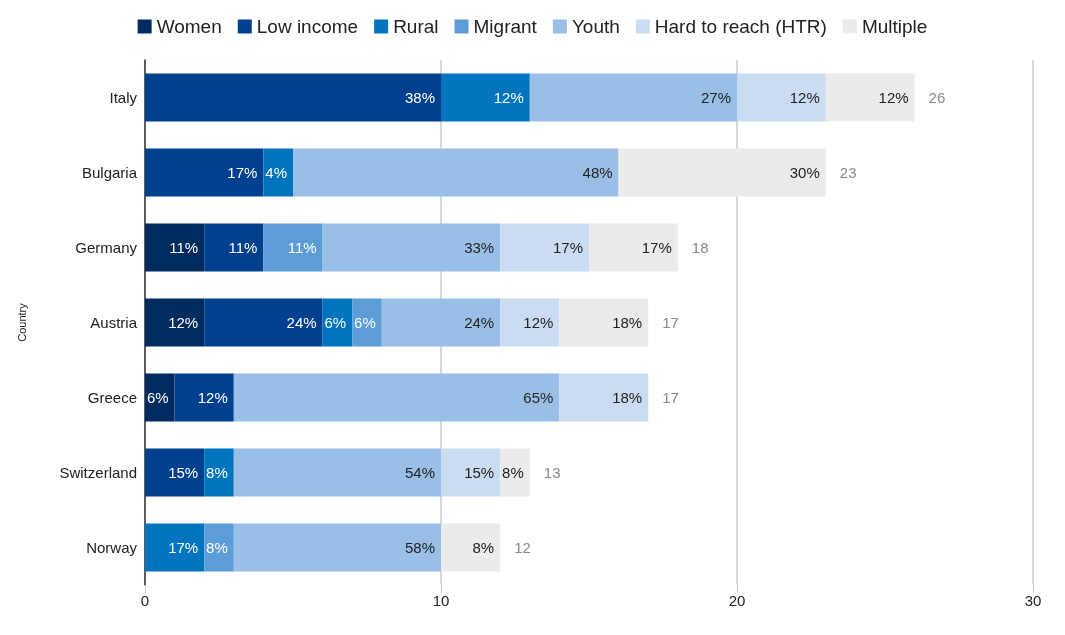 This screenshot has height=635, width=1065. What do you see at coordinates (419, 97) in the screenshot?
I see `annotation: 38%` at bounding box center [419, 97].